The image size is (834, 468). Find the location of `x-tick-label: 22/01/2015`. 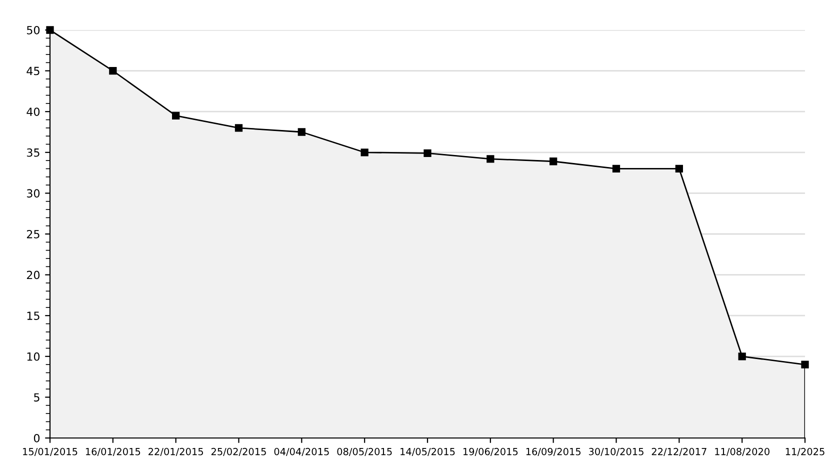

x-tick-label: 22/01/2015 is located at coordinates (175, 452).